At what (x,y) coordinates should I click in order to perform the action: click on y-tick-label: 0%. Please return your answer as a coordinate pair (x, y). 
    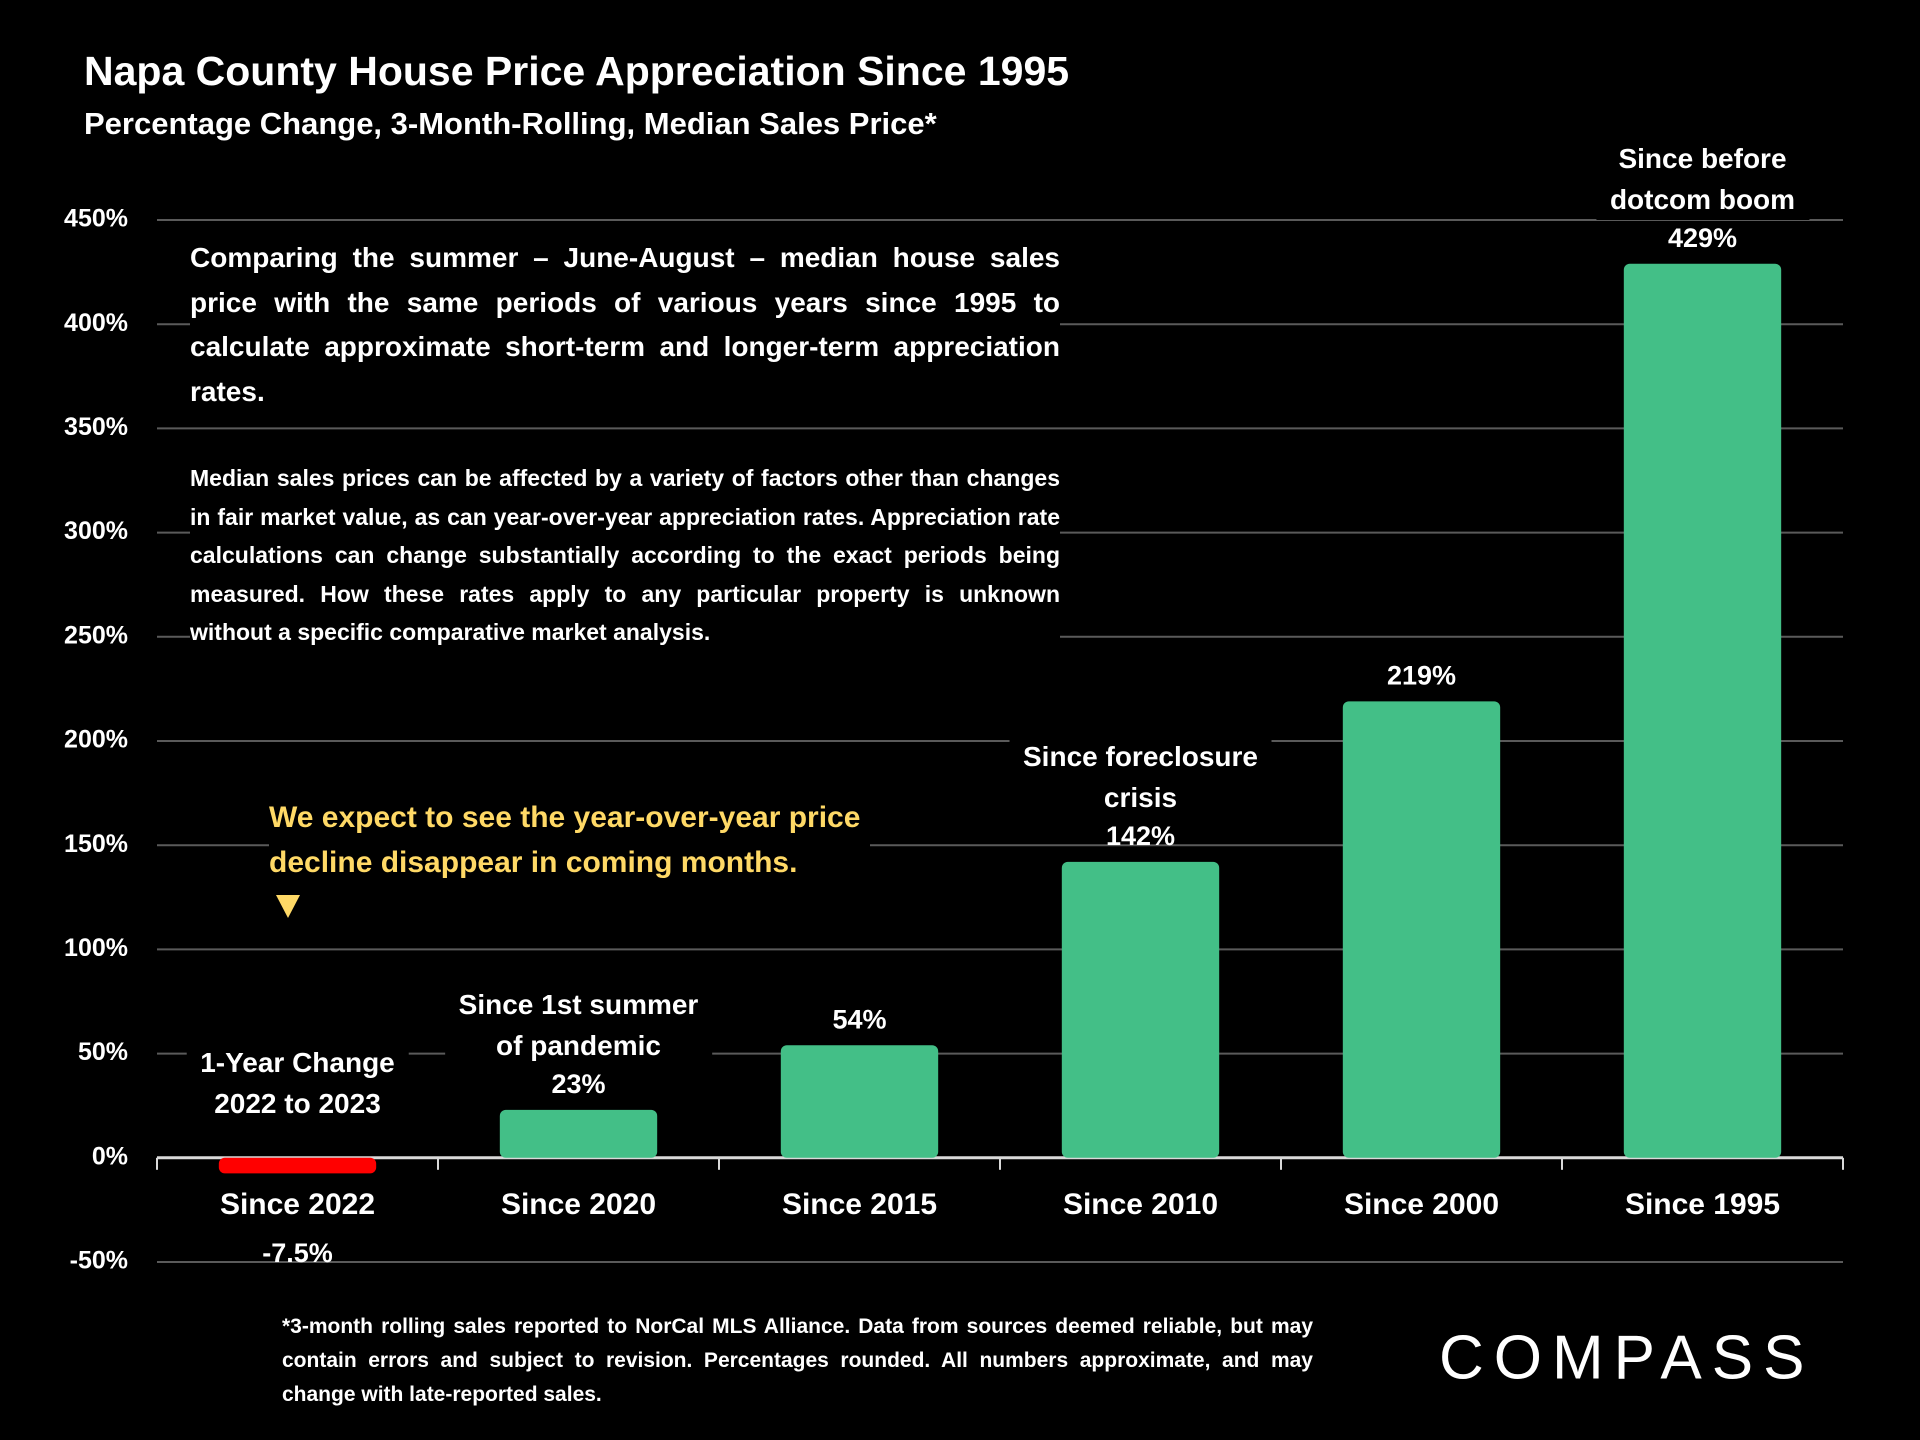
    Looking at the image, I should click on (110, 1156).